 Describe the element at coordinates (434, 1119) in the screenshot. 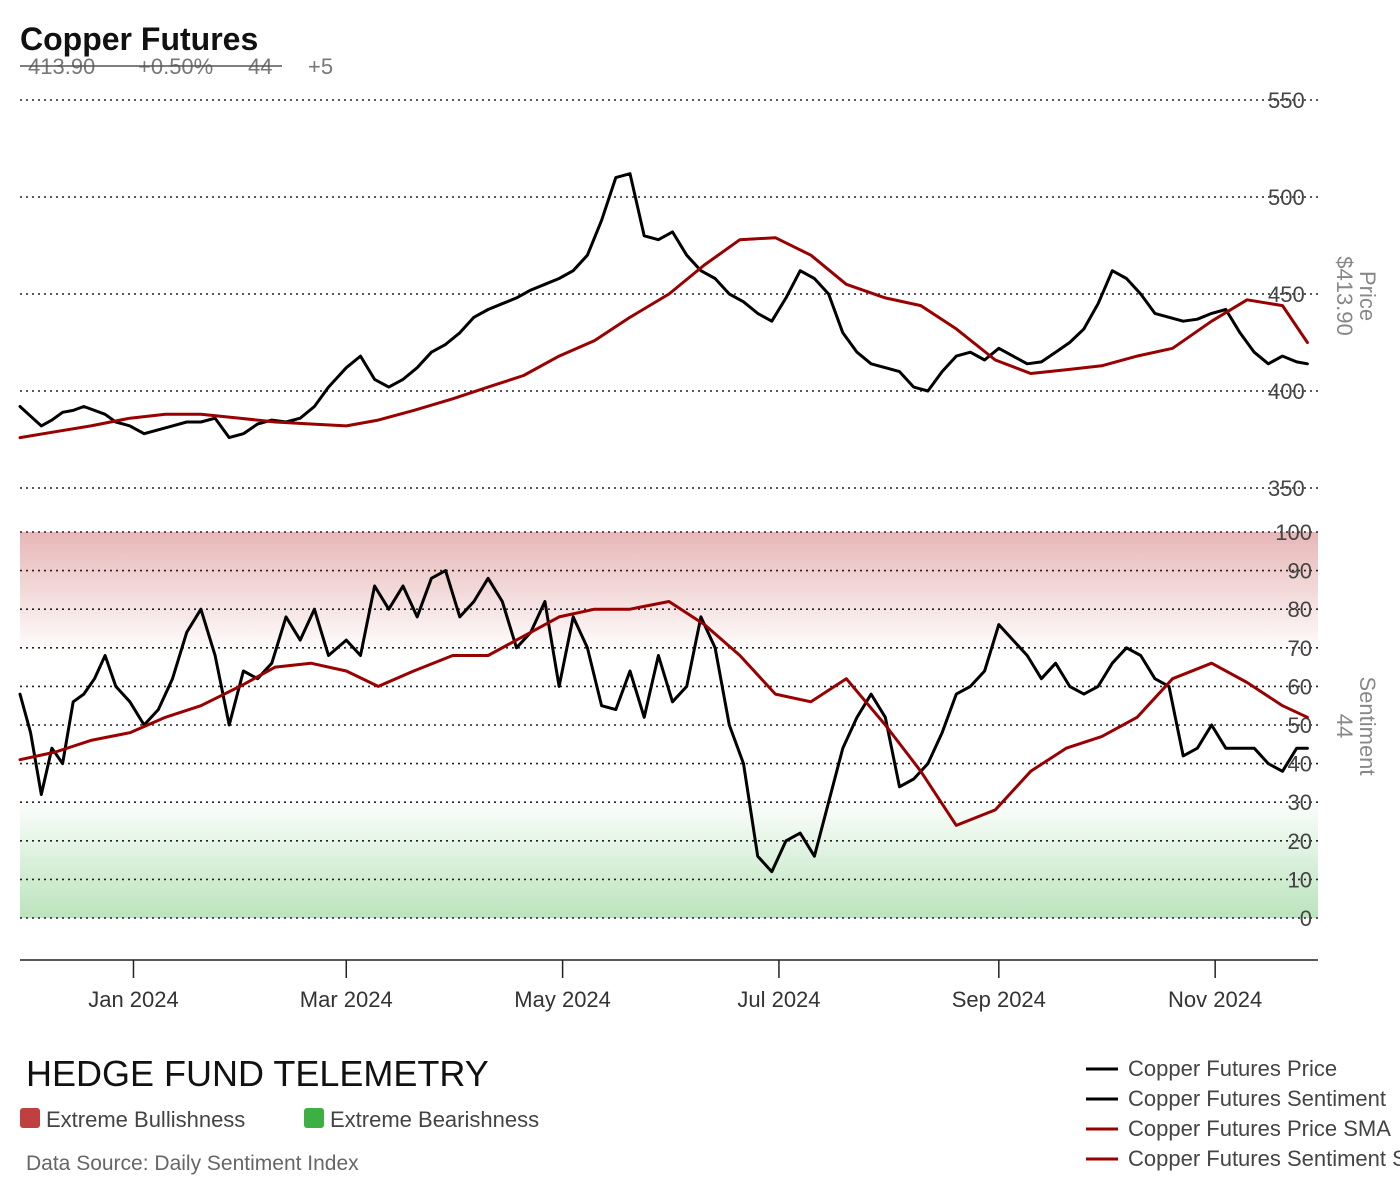

I see `bearish-key-label: Extreme Bearishness` at that location.